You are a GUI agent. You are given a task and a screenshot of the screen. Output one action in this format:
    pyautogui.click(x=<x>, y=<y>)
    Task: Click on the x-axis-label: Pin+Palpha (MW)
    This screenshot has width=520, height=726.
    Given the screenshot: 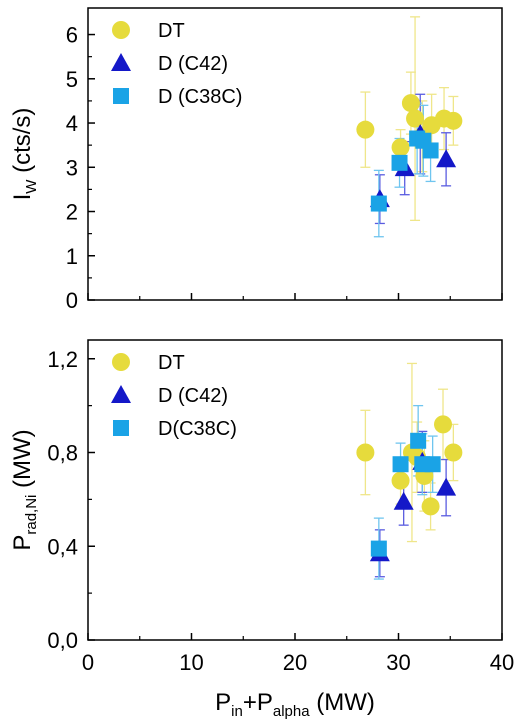 What is the action you would take?
    pyautogui.click(x=295, y=704)
    